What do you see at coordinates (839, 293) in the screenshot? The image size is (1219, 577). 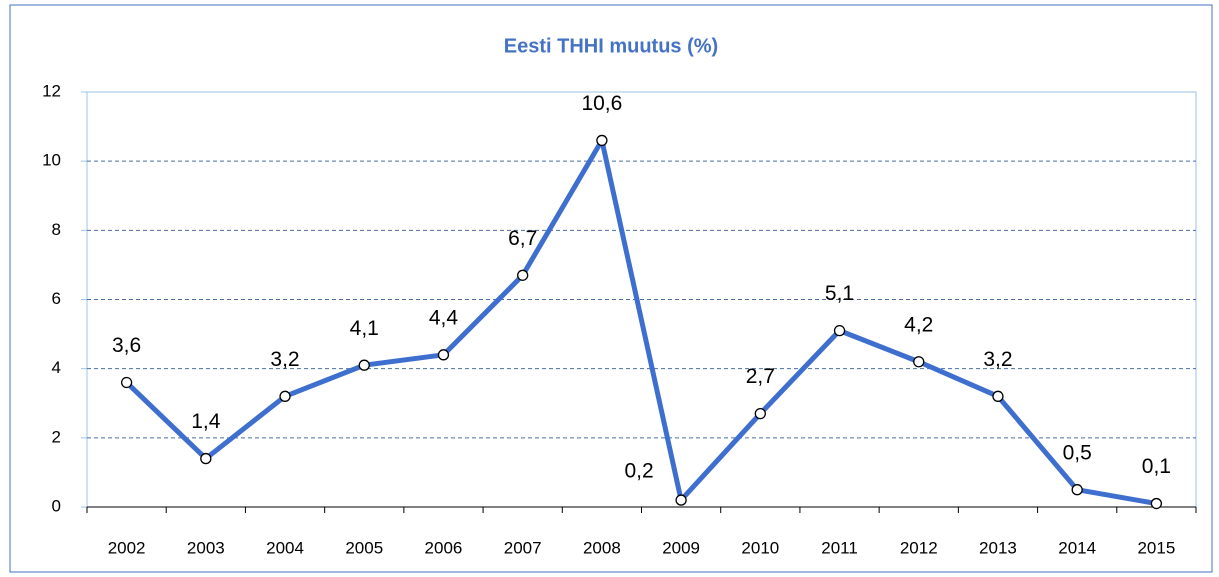 I see `data-label: 5,1` at bounding box center [839, 293].